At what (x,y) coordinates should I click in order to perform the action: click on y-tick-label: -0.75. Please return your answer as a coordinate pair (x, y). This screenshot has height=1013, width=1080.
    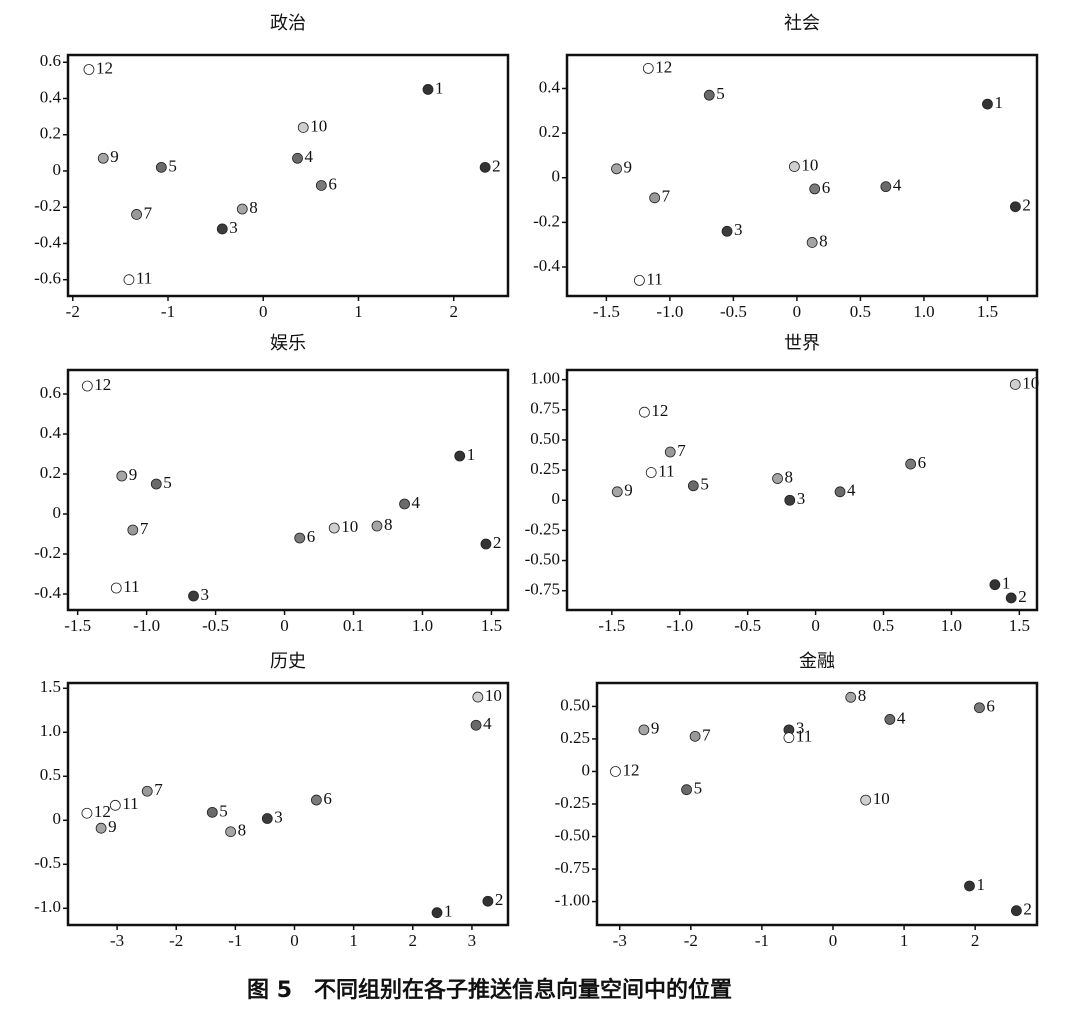
    Looking at the image, I should click on (572, 867).